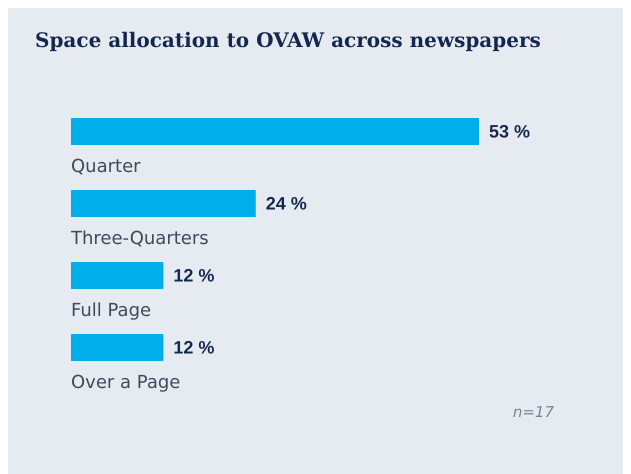 This screenshot has width=631, height=474. I want to click on y-tick-label: Quarter, so click(106, 166).